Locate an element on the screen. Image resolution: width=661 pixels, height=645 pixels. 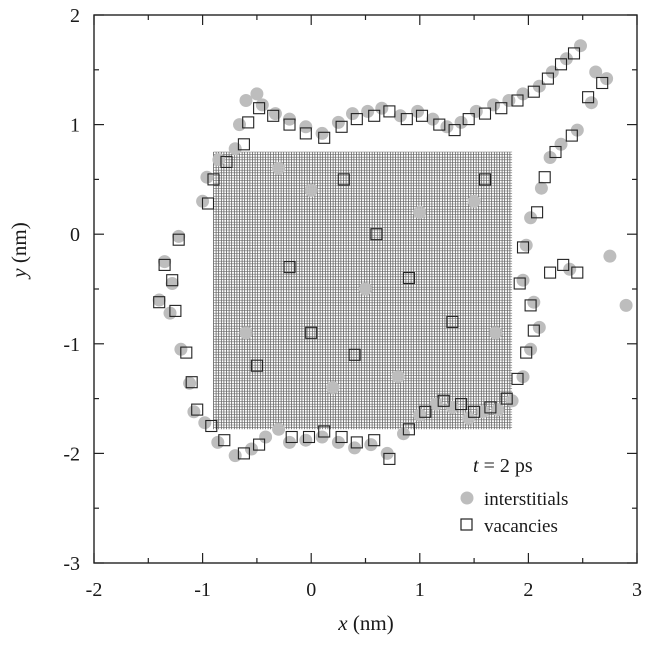
legend-label-vacancies: vacancies is located at coordinates (521, 526).